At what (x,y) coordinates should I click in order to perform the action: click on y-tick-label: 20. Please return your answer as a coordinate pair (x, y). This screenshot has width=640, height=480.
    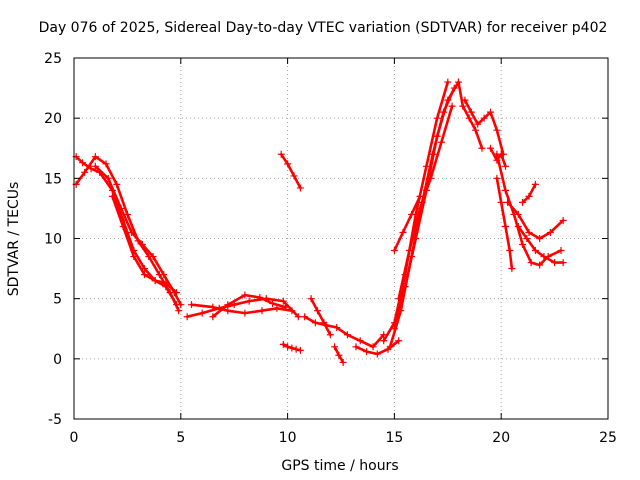
    Looking at the image, I should click on (53, 119).